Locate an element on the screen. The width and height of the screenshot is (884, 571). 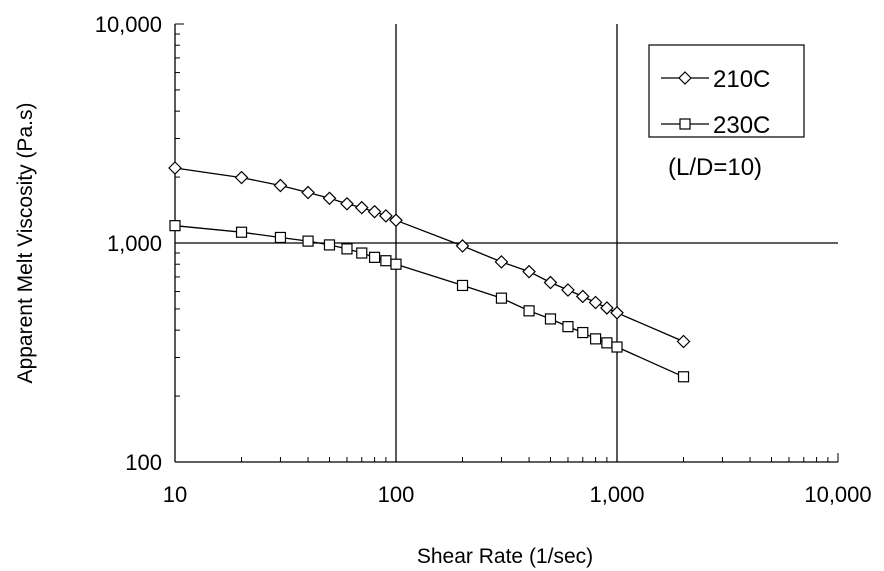
y-tick-label: 10,000 is located at coordinates (128, 24).